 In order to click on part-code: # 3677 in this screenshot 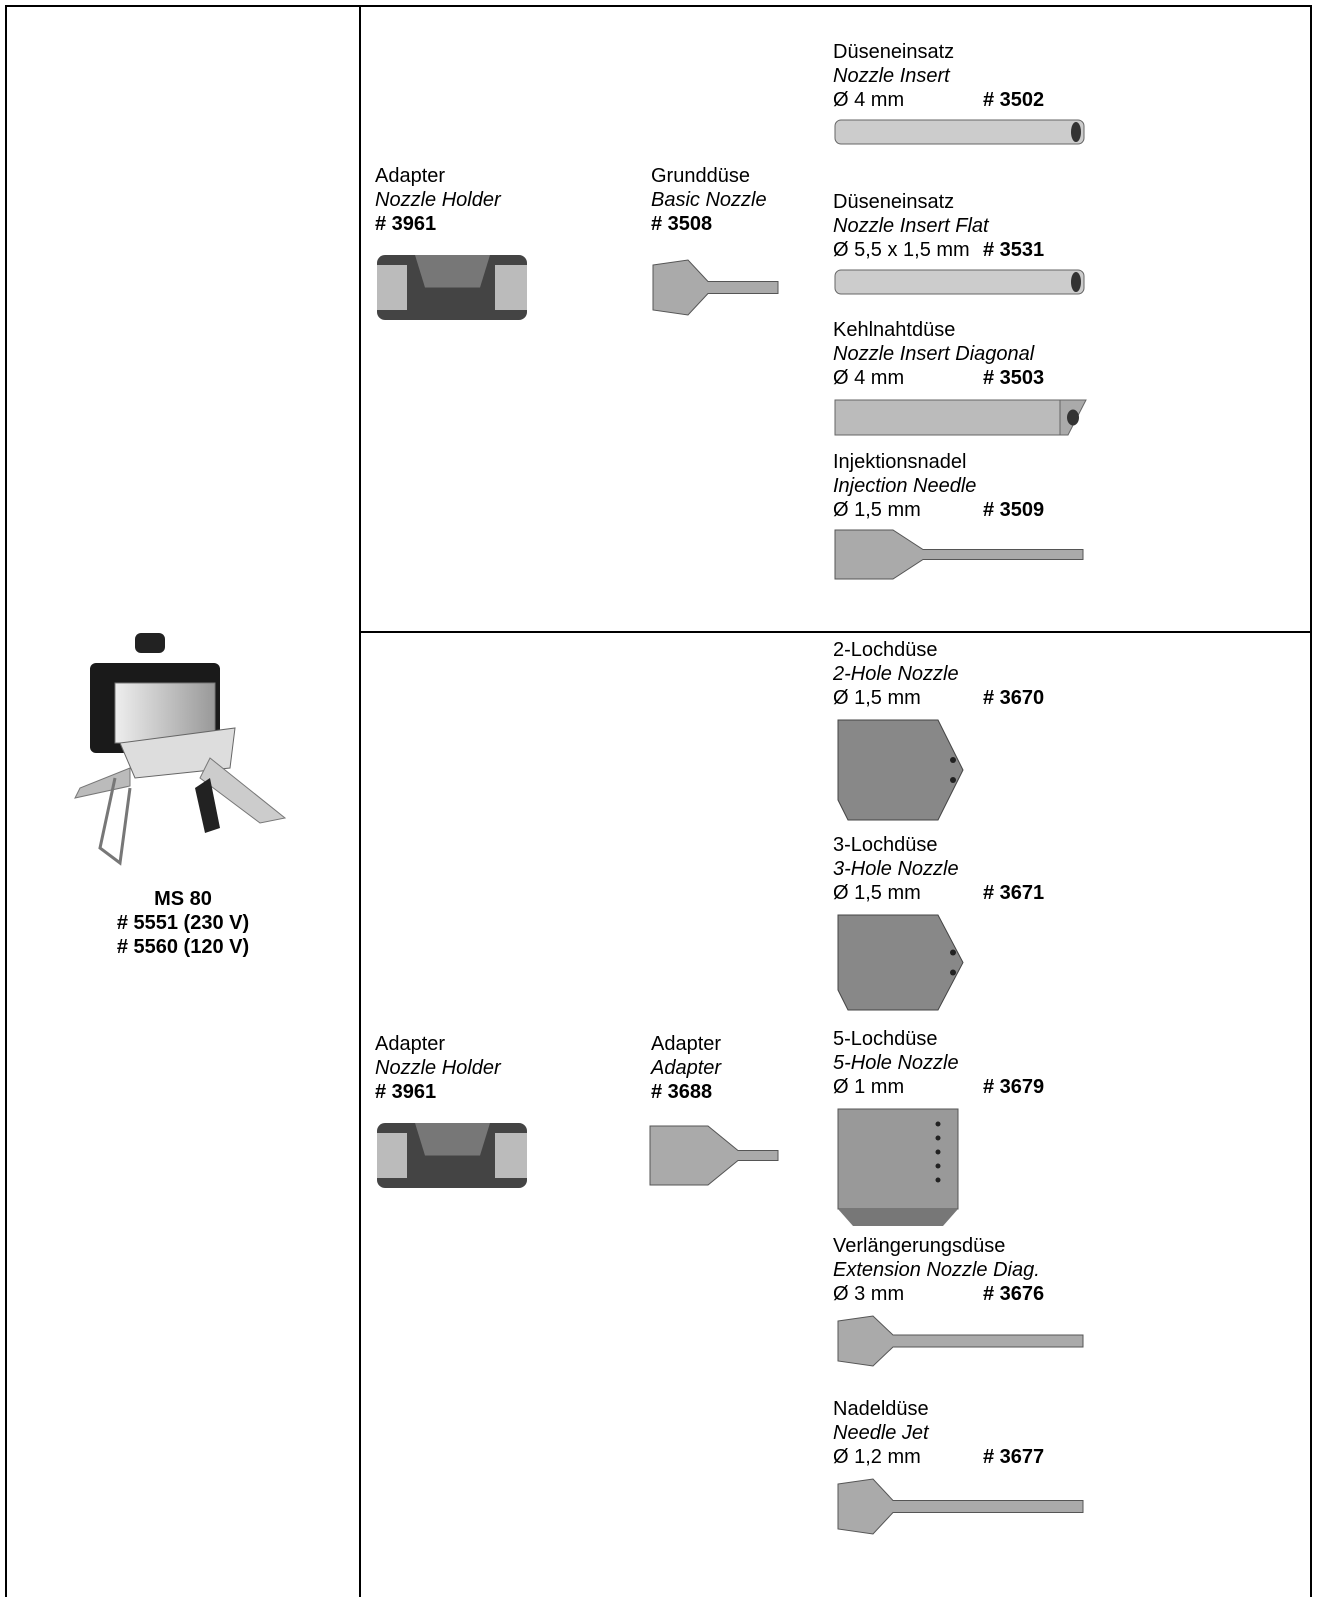, I will do `click(1014, 1457)`.